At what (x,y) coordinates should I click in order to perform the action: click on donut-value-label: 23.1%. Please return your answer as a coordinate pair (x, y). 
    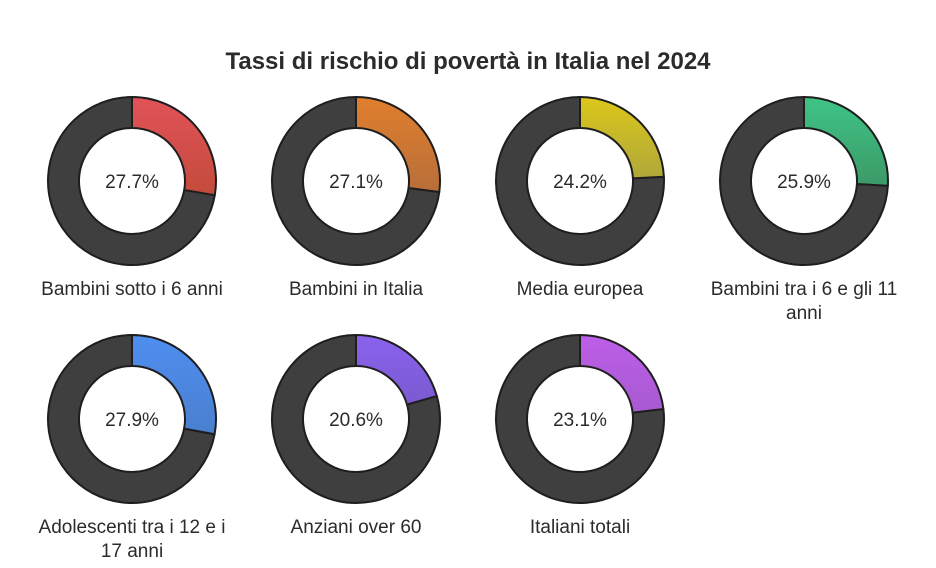
    Looking at the image, I should click on (580, 420).